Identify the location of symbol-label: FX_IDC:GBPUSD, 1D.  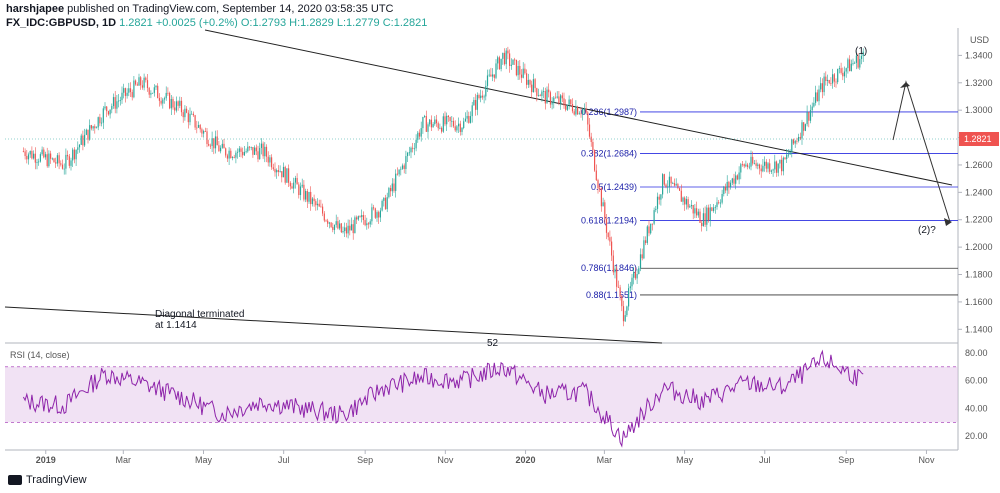
(61, 23).